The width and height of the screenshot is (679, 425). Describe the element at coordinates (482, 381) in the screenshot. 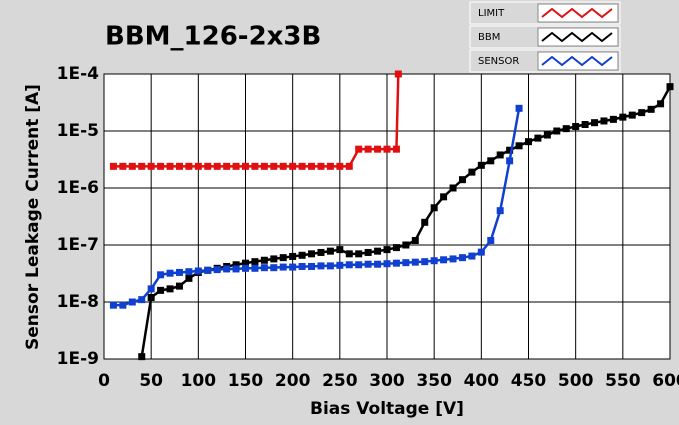

I see `x-tick-label: 400` at that location.